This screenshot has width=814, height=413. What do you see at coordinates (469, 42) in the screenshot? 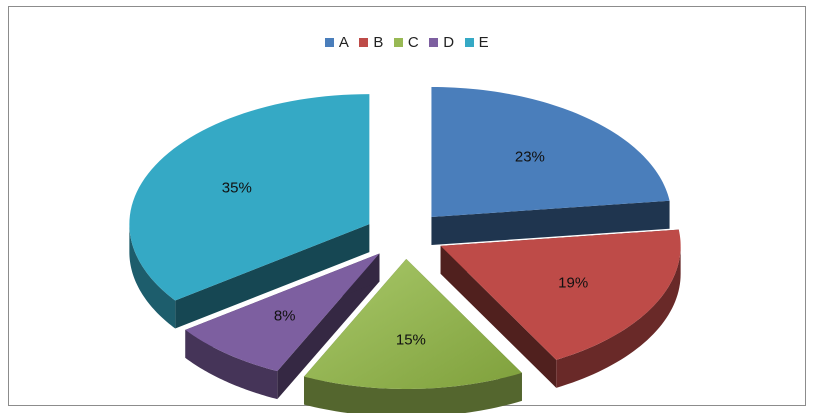
I see `legend-swatch-e` at bounding box center [469, 42].